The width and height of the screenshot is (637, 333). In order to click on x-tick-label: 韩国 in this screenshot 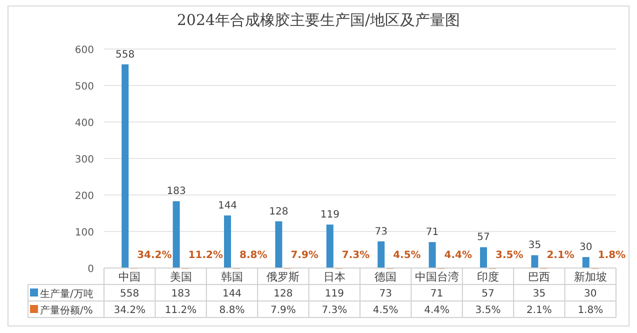, I will do `click(232, 277)`.